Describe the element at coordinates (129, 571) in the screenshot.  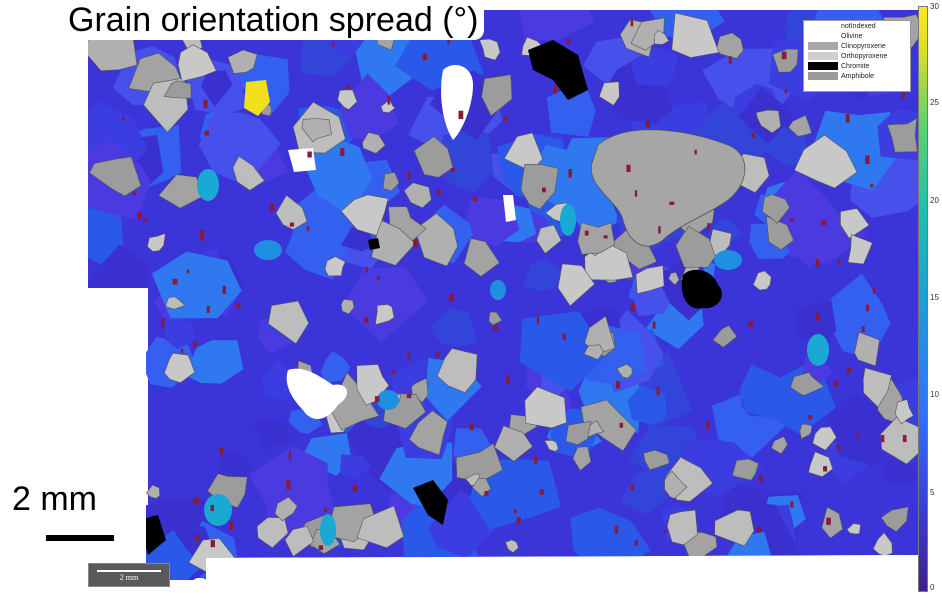
I see `inner-scale-bar` at that location.